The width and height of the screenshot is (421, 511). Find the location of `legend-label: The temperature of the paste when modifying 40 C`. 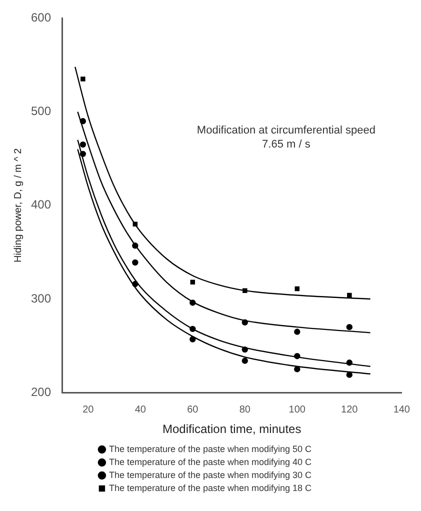

legend-label: The temperature of the paste when modifying 40 C is located at coordinates (210, 461).